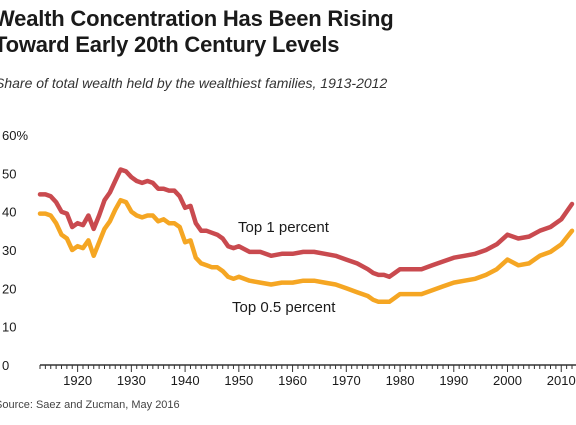 The width and height of the screenshot is (576, 425). What do you see at coordinates (453, 380) in the screenshot?
I see `x-tick-label: 1990` at bounding box center [453, 380].